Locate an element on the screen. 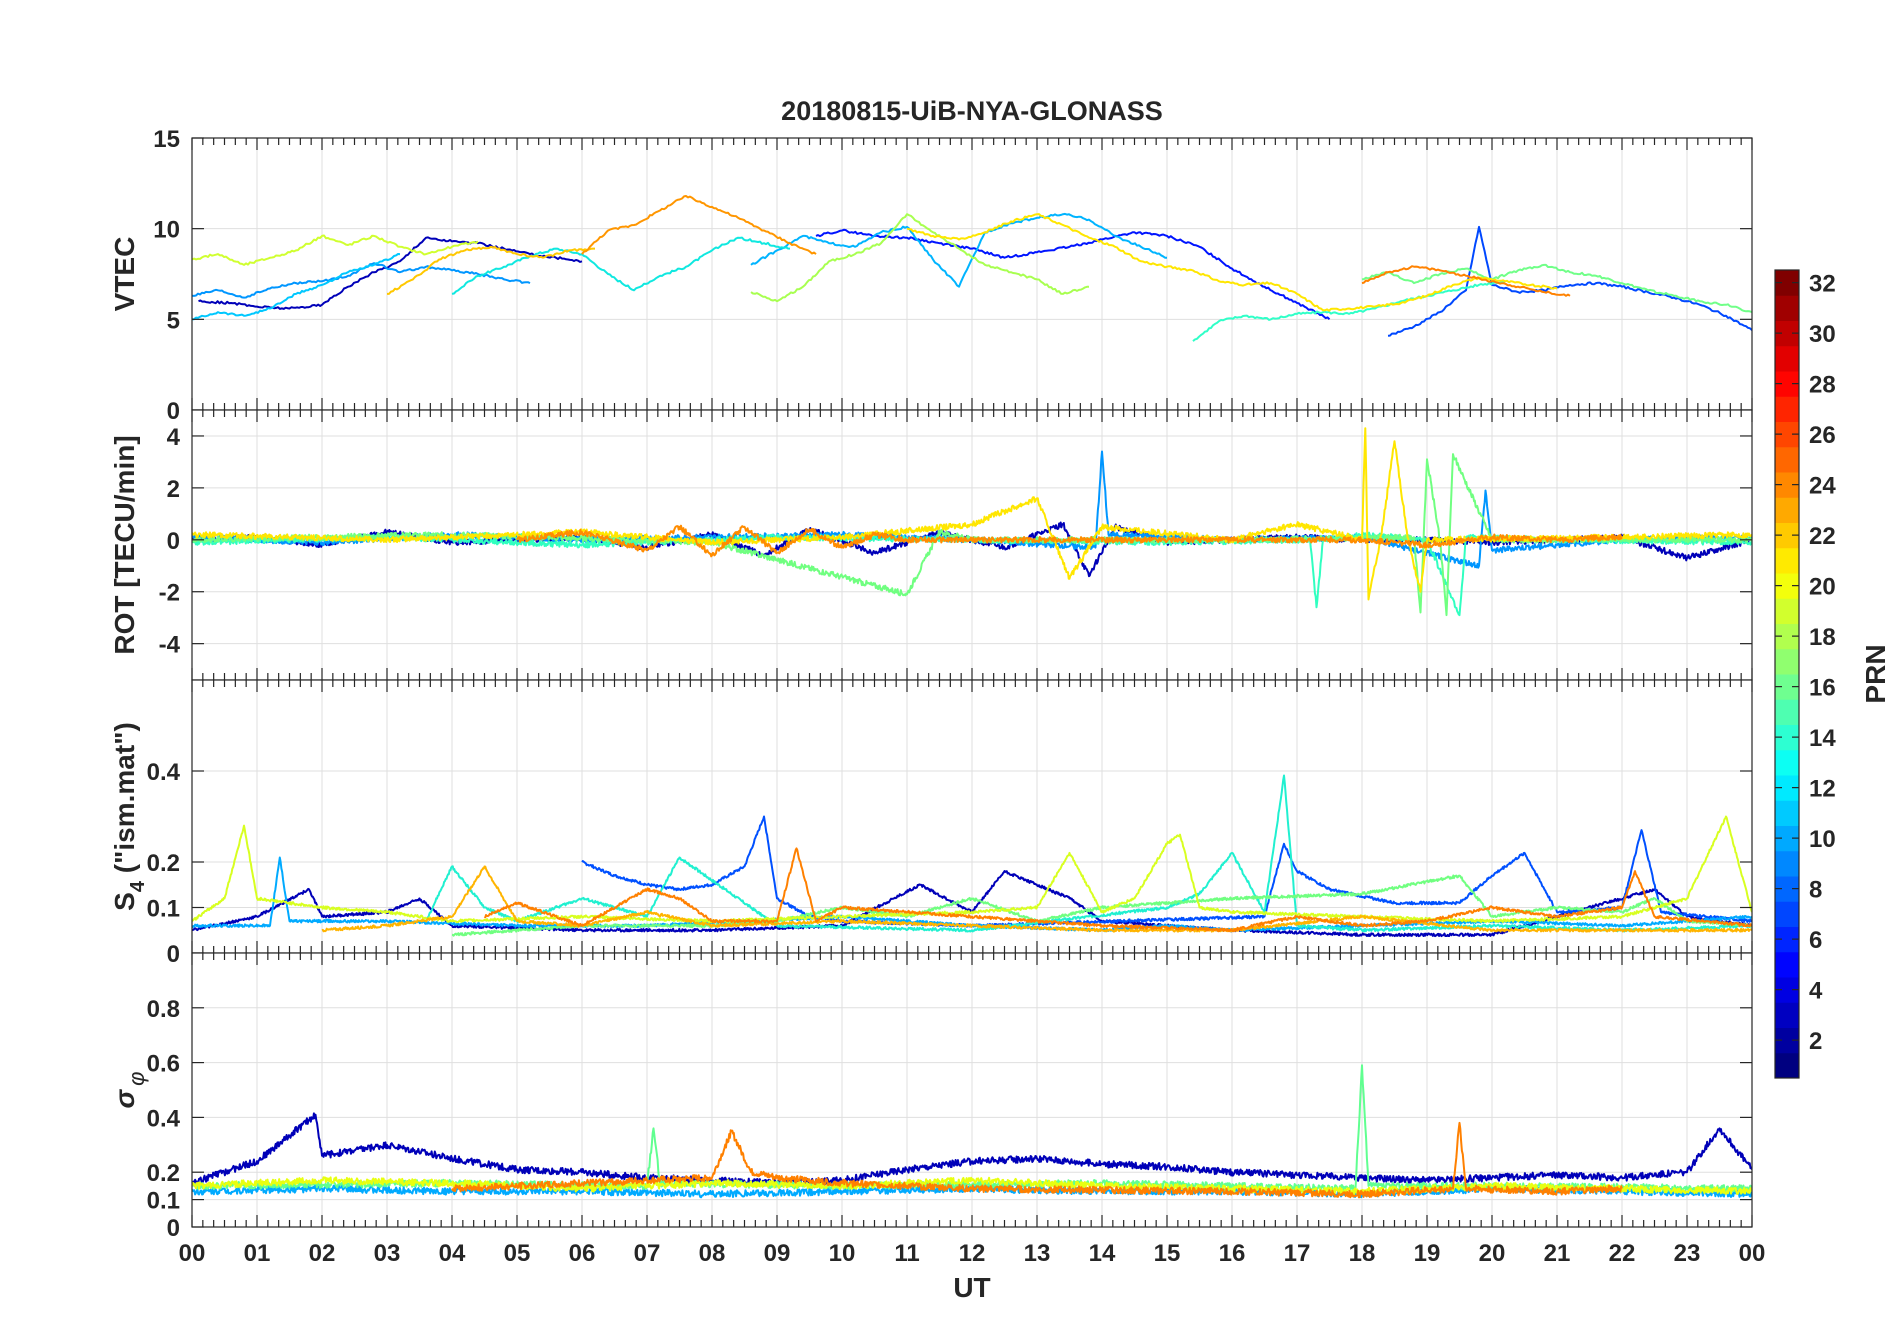 The height and width of the screenshot is (1330, 1902). colorbar-tick-label: 20 is located at coordinates (1822, 587).